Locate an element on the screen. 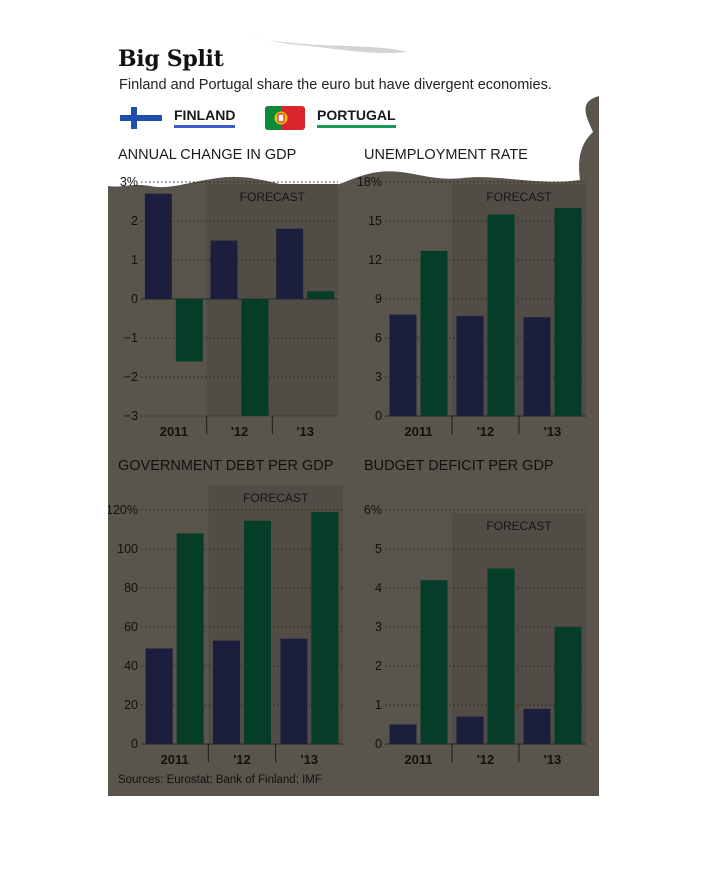 The image size is (706, 890). chart-title-deficit: BUDGET DEFICIT PER GDP is located at coordinates (459, 466).